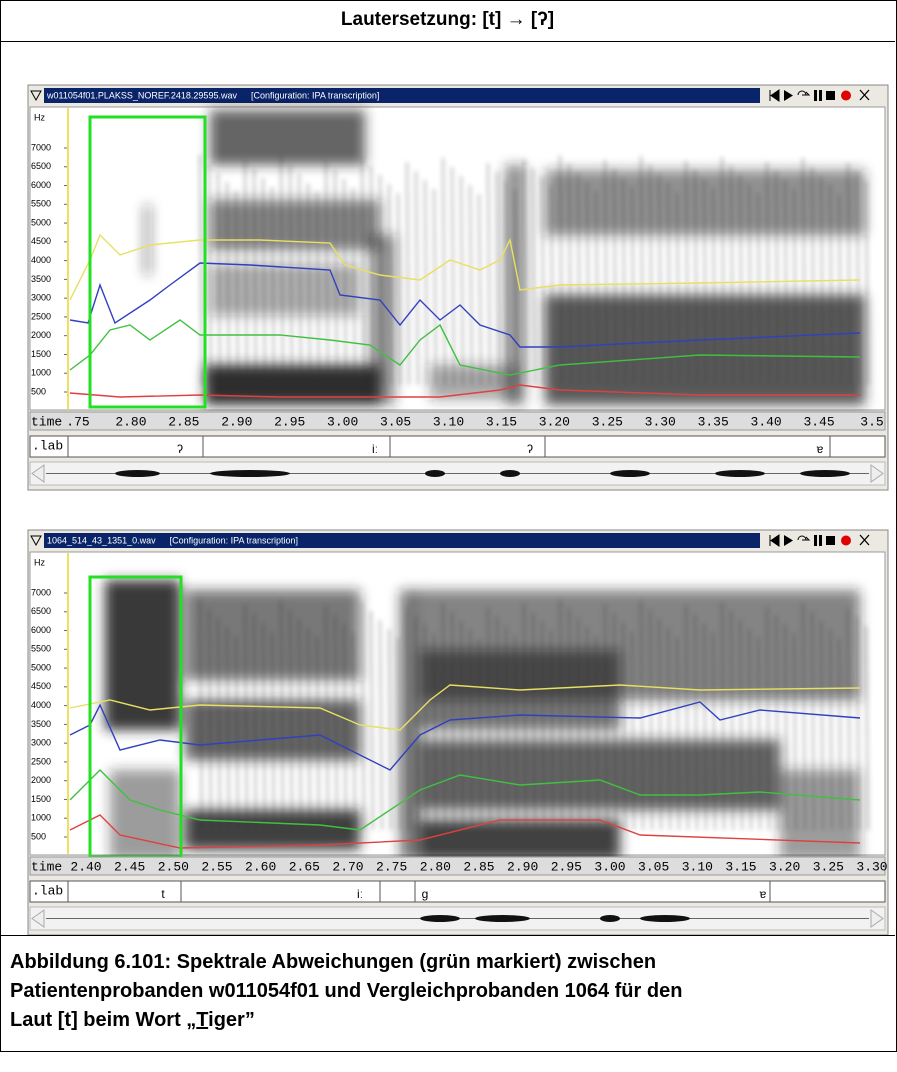 Image resolution: width=897 pixels, height=1072 pixels. What do you see at coordinates (41, 316) in the screenshot?
I see `y-label: 2500` at bounding box center [41, 316].